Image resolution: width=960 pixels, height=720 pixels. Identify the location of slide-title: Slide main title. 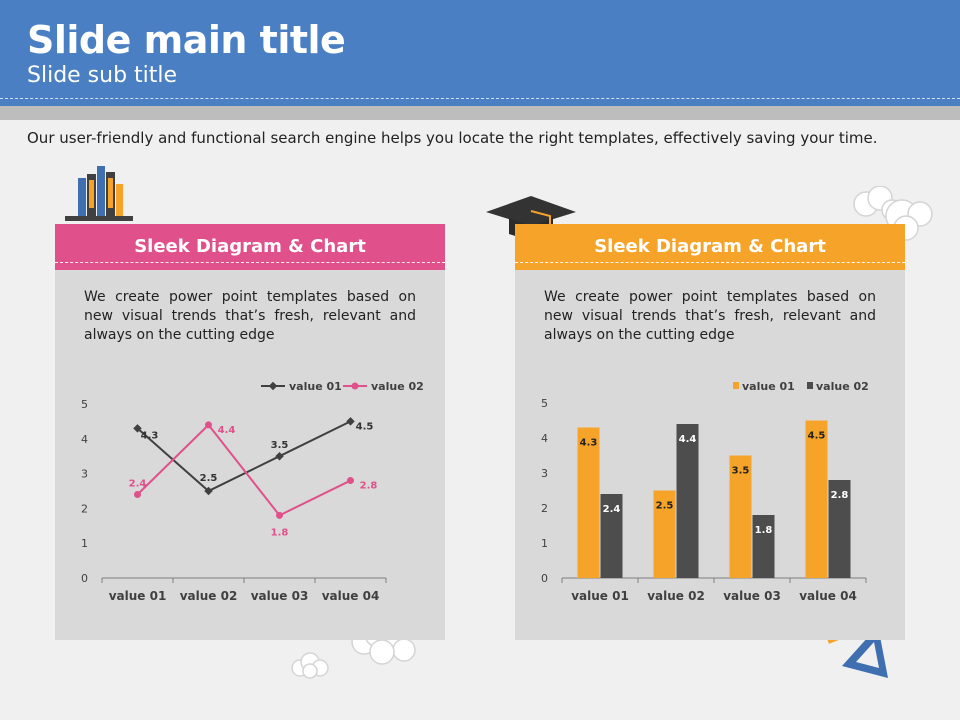
(186, 40).